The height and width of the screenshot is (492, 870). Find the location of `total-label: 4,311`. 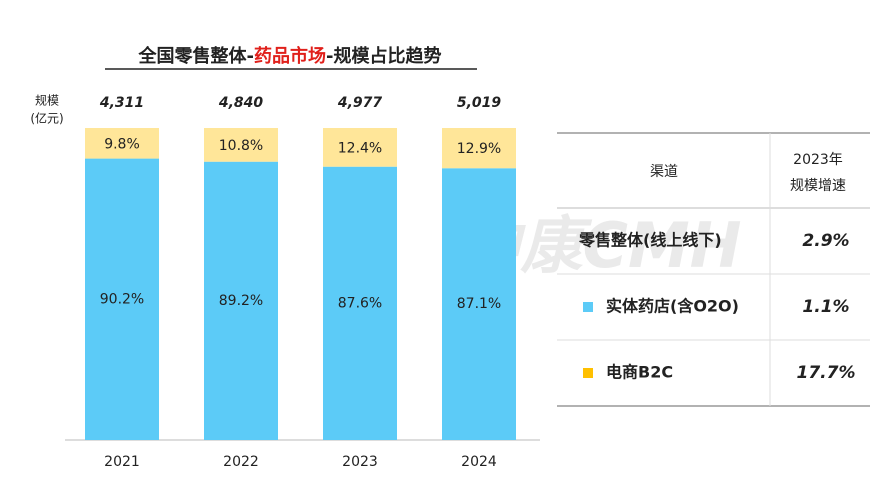

total-label: 4,311 is located at coordinates (121, 103).